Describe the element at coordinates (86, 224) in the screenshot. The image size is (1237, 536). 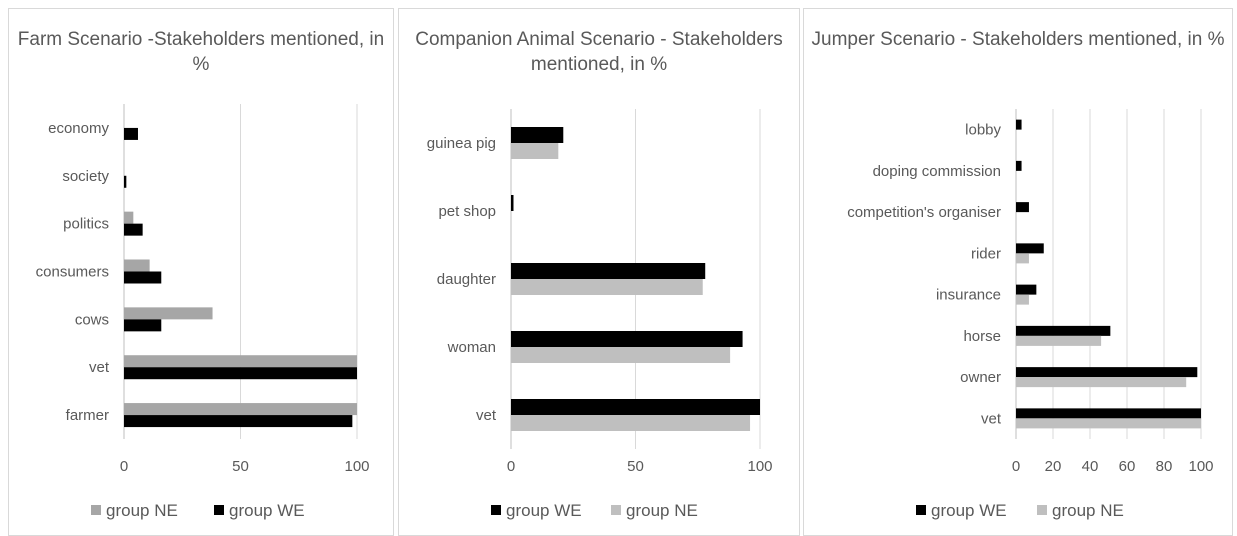
I see `category-label: politics` at that location.